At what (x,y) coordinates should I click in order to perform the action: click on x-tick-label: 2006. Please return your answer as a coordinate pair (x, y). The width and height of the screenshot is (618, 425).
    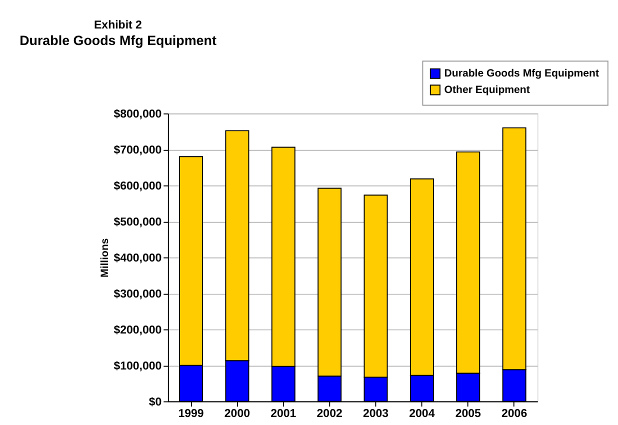
    Looking at the image, I should click on (515, 414).